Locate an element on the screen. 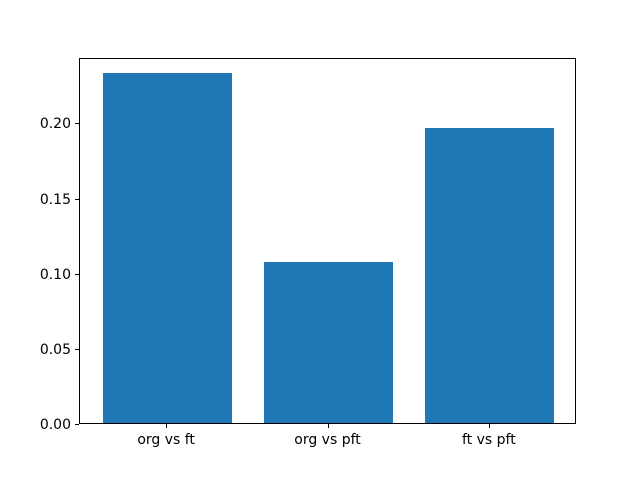 The height and width of the screenshot is (480, 640). y-tick-label-0.05: 0.05 is located at coordinates (55, 349).